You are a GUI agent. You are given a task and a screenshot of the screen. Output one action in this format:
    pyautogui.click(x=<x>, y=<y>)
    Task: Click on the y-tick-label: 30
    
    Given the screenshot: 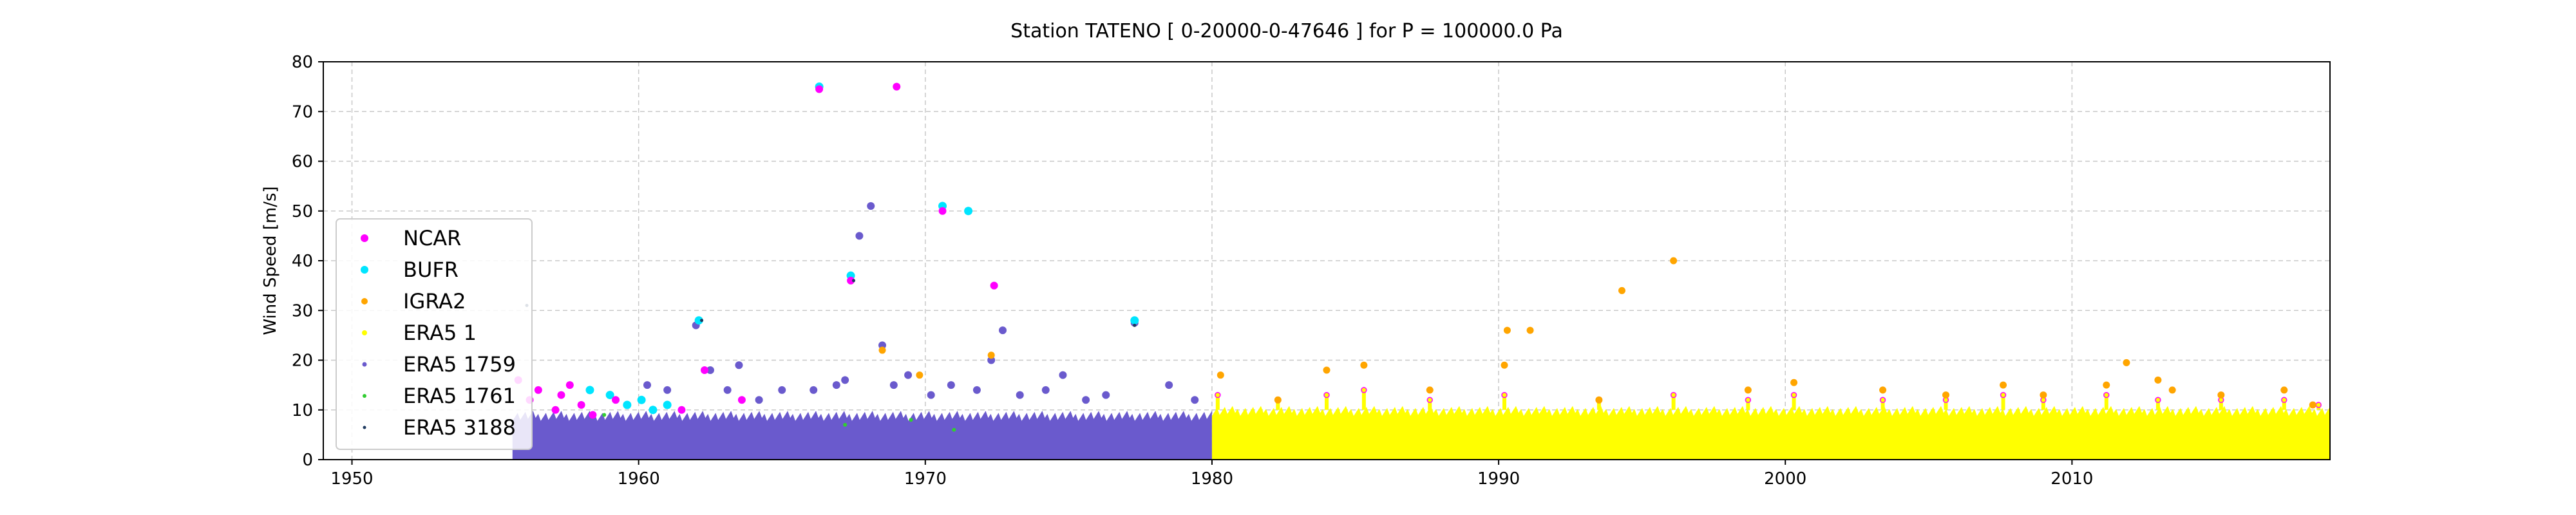 What is the action you would take?
    pyautogui.click(x=302, y=311)
    